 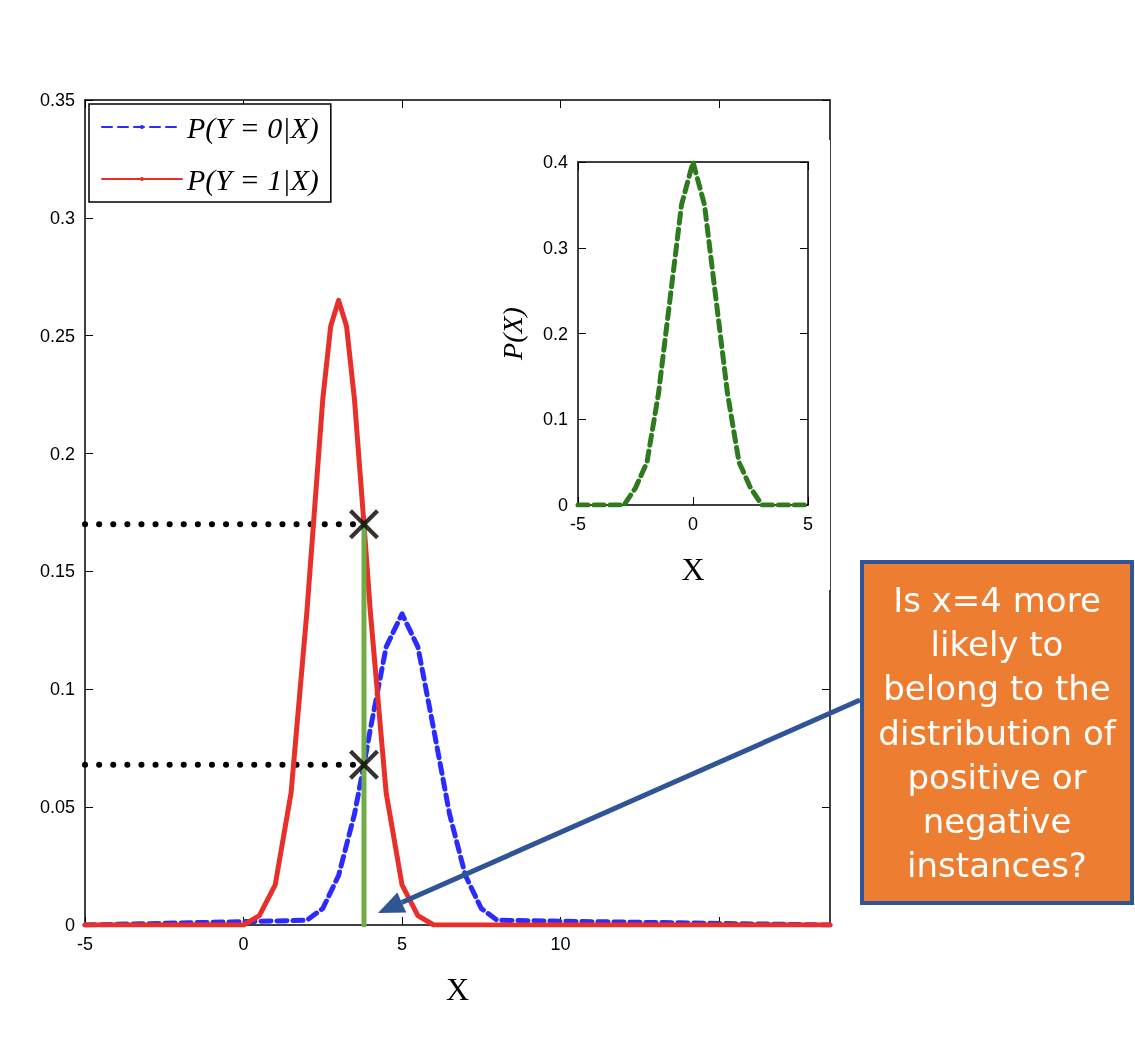 I want to click on legend-label: P(Y = 1|X), so click(x=252, y=179).